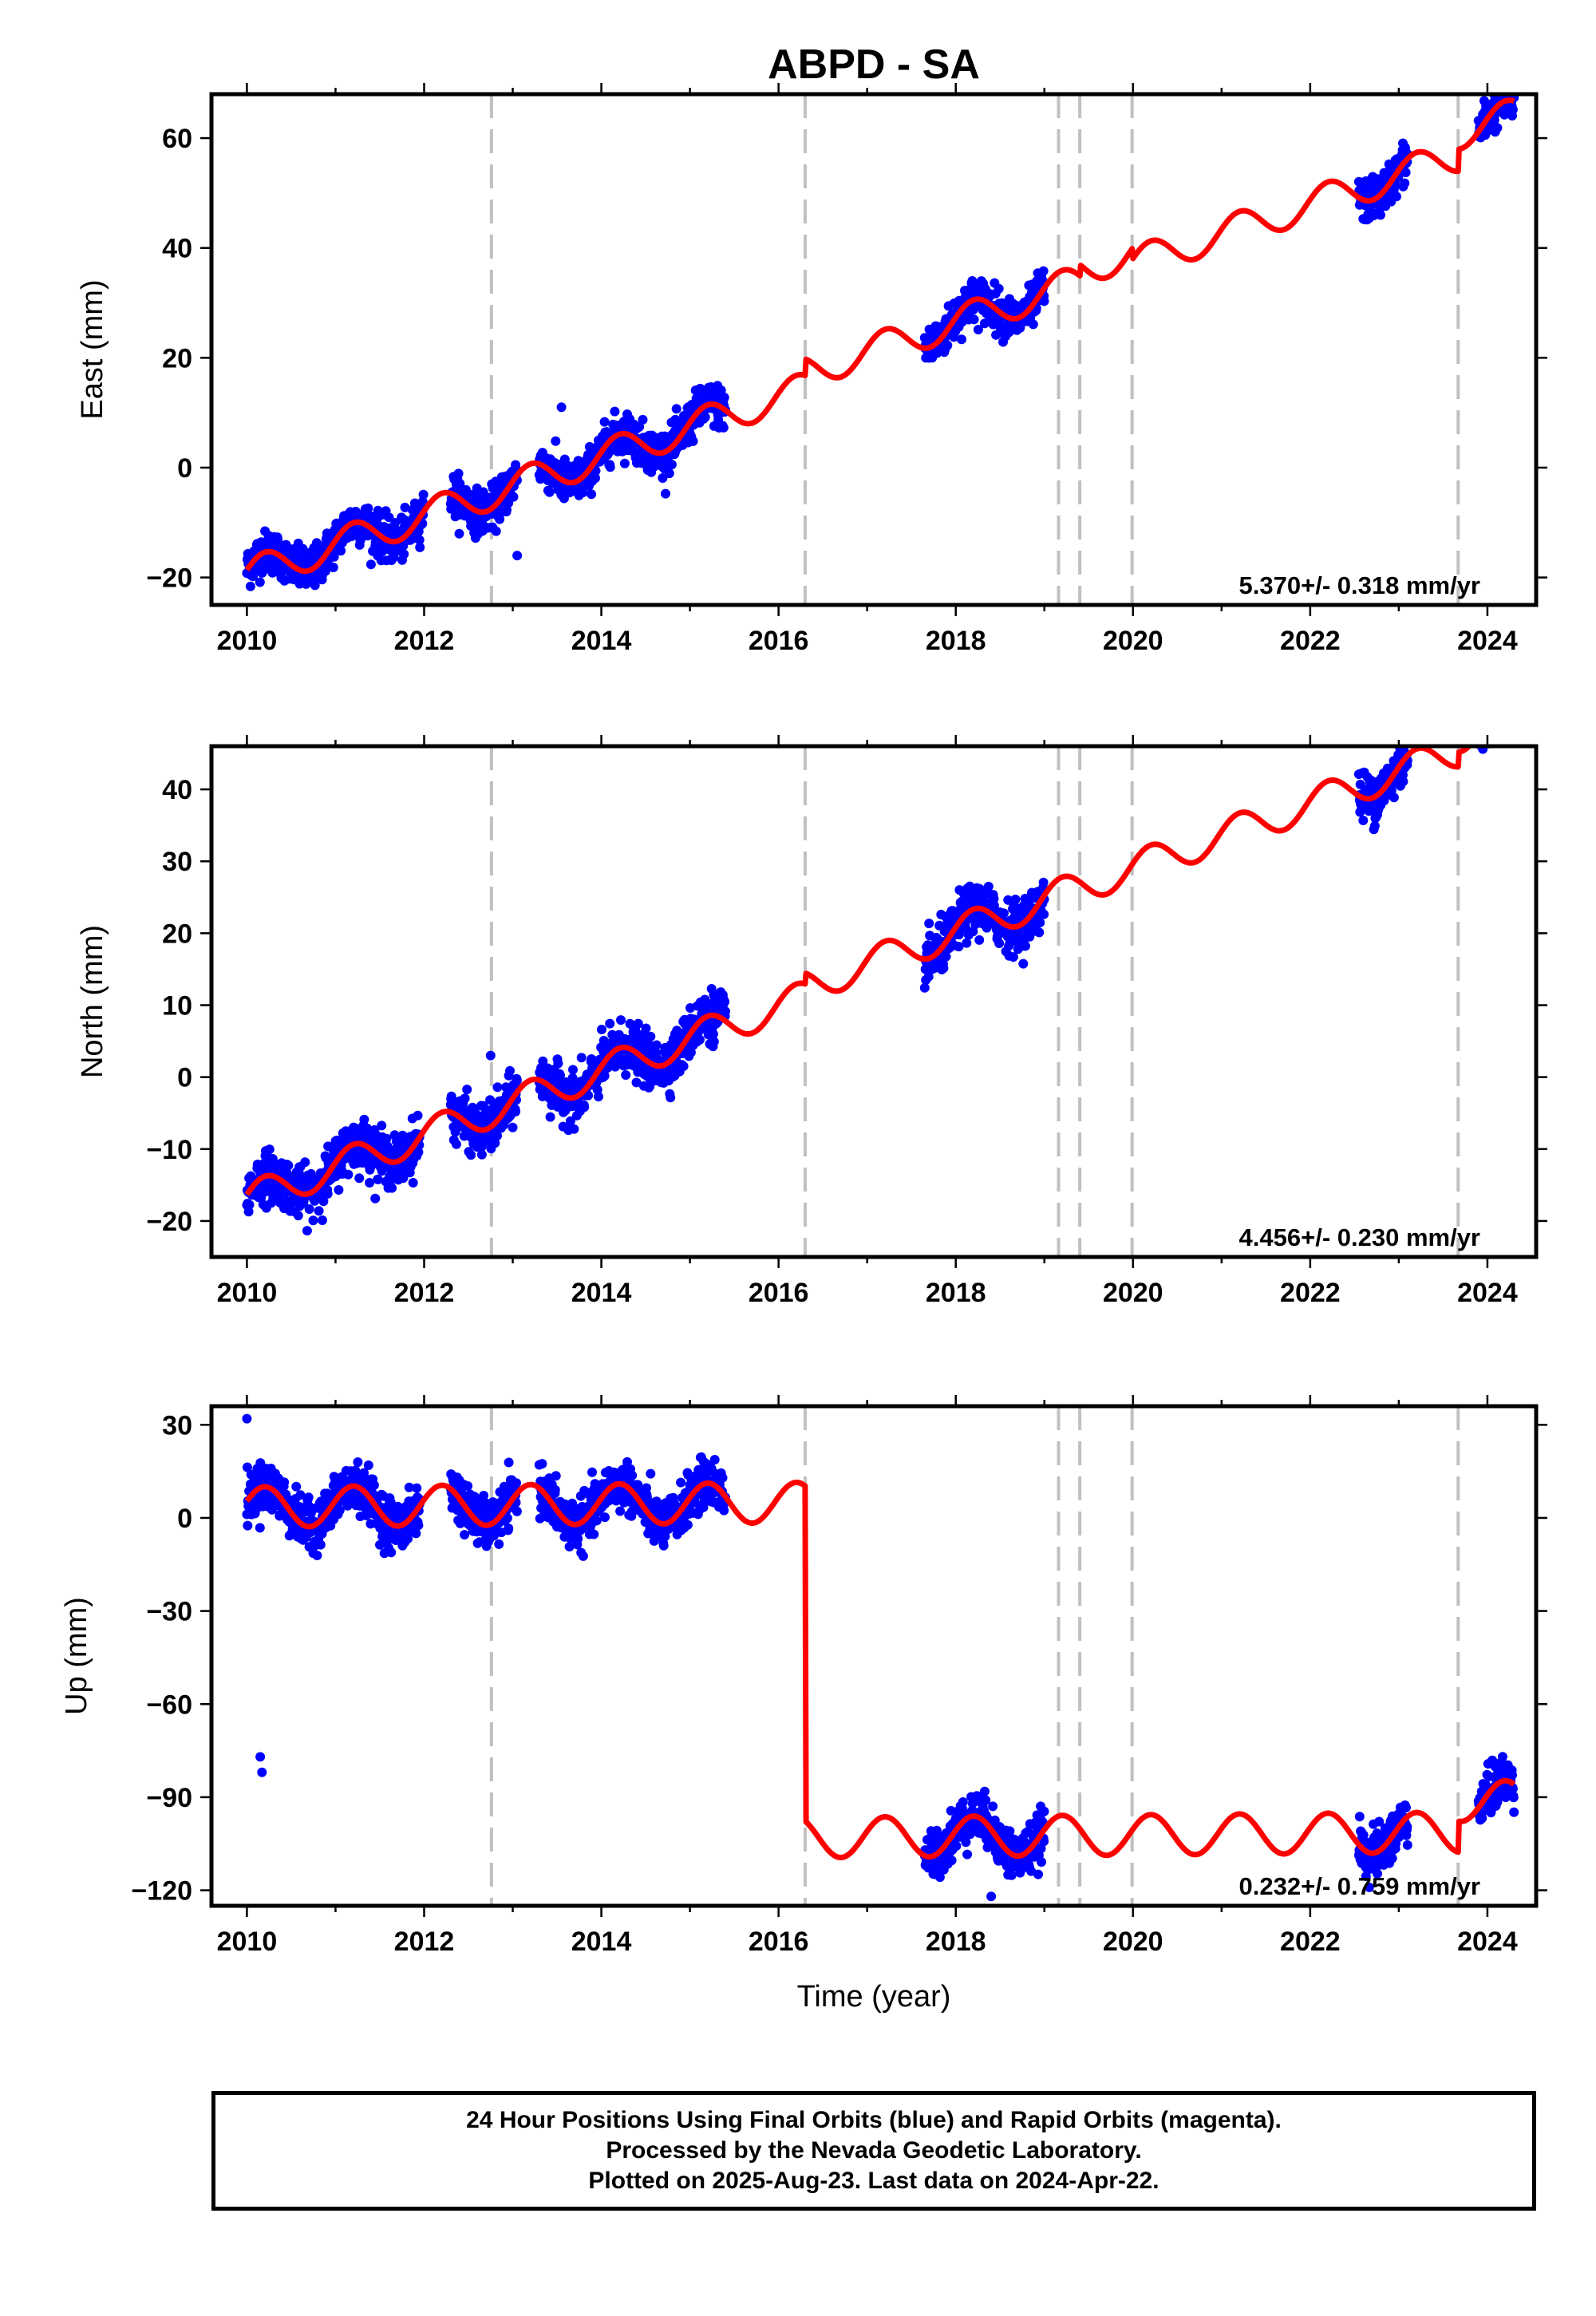 The width and height of the screenshot is (1596, 2316). Describe the element at coordinates (1359, 1237) in the screenshot. I see `rate-label: 4.456+/- 0.230 mm/yr` at that location.